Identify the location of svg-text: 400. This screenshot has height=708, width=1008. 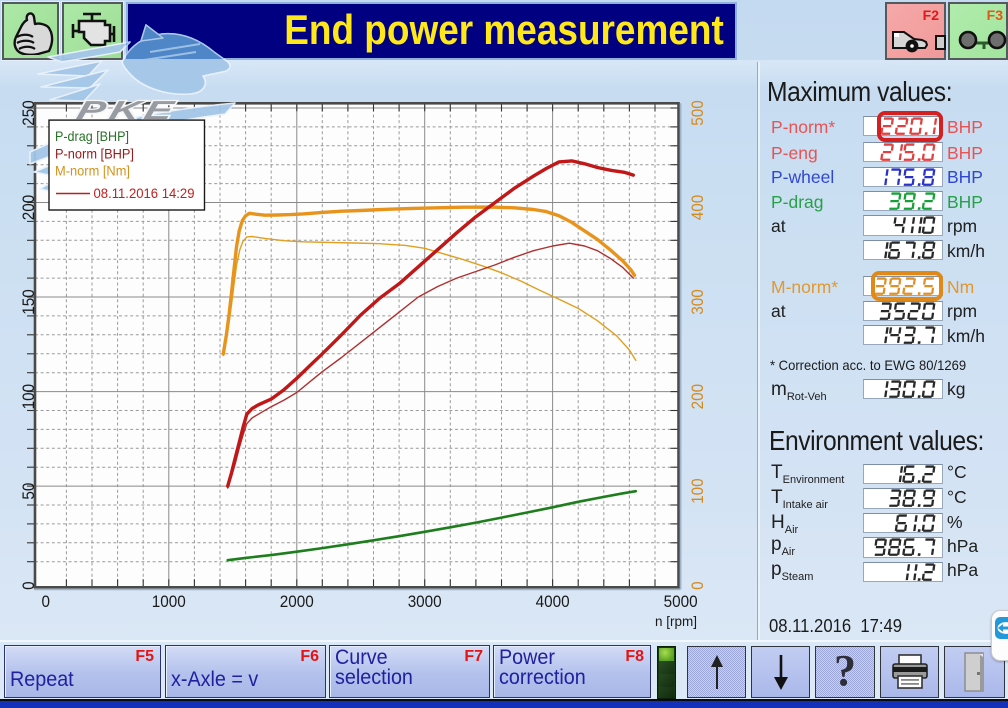
(697, 208).